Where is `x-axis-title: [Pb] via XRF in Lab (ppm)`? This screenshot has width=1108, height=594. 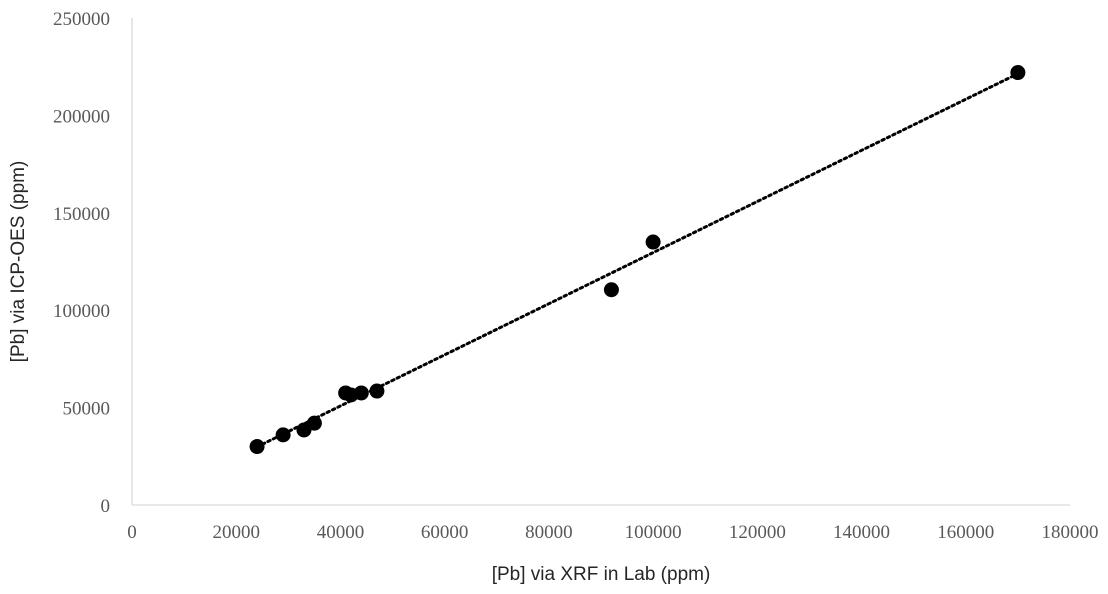 x-axis-title: [Pb] via XRF in Lab (ppm) is located at coordinates (601, 574).